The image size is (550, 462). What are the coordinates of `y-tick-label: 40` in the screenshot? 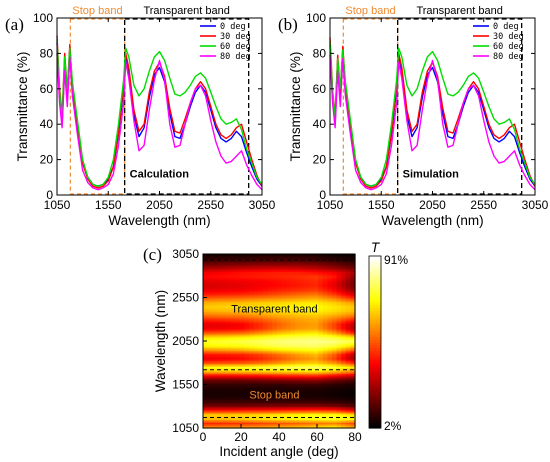 It's located at (320, 124).